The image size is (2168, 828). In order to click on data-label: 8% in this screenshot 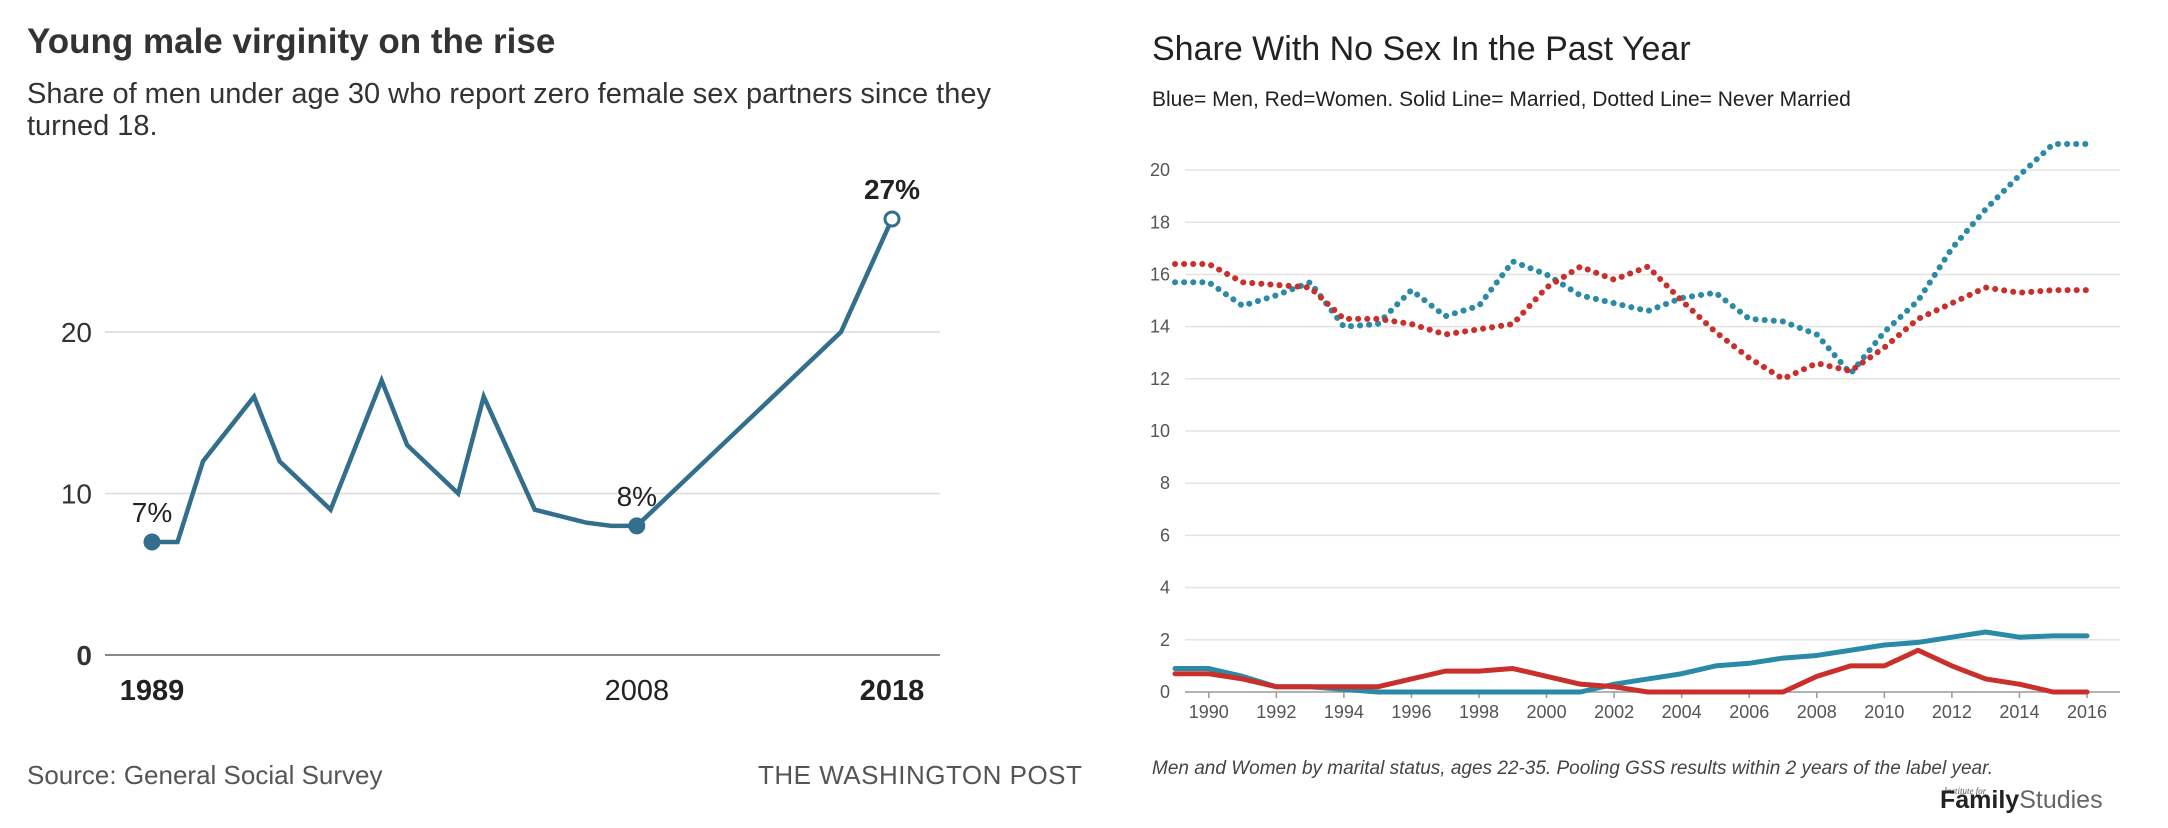, I will do `click(637, 496)`.